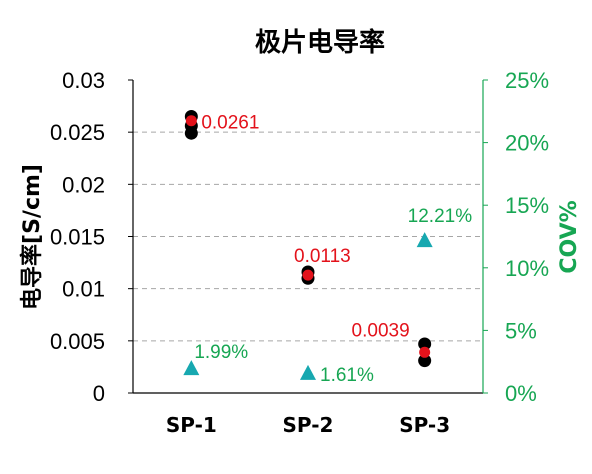  I want to click on right-tick-label: 5%, so click(521, 330).